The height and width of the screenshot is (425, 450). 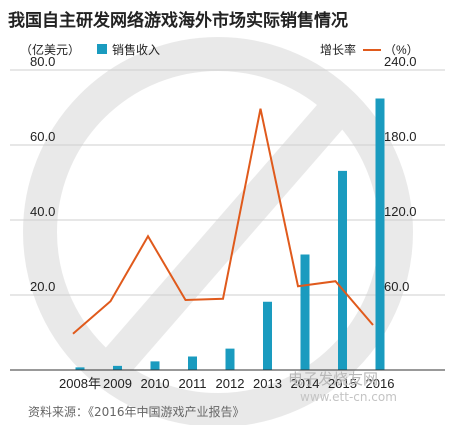 I want to click on source-note: 资料来源：《2016年中国游戏产业报告》, so click(x=136, y=412).